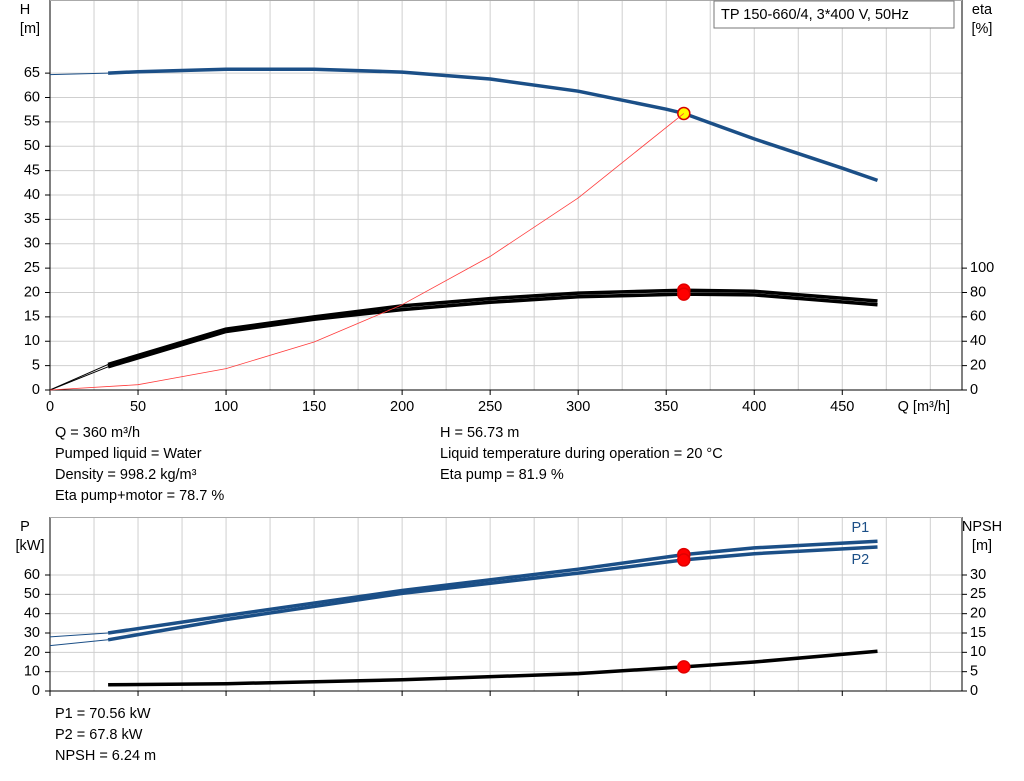 This screenshot has width=1024, height=781. What do you see at coordinates (842, 407) in the screenshot?
I see `x-tick-label: 450` at bounding box center [842, 407].